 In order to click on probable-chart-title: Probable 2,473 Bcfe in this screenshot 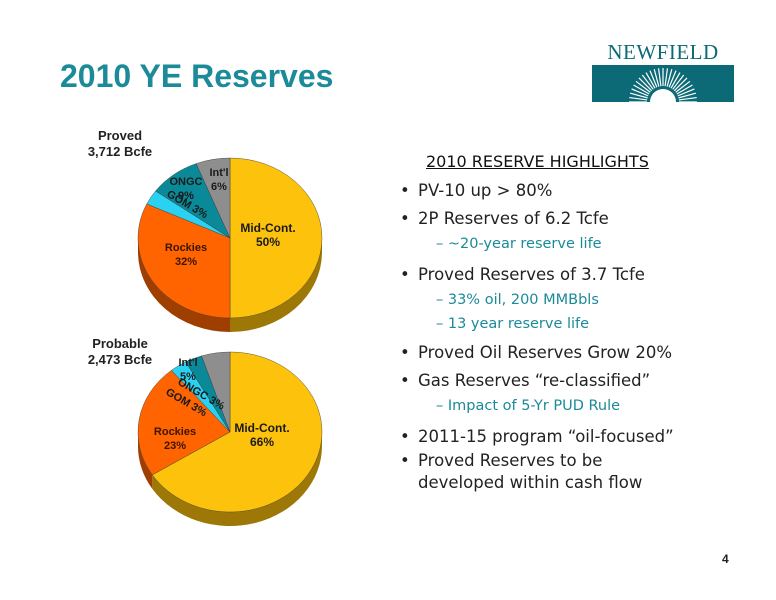, I will do `click(120, 352)`.